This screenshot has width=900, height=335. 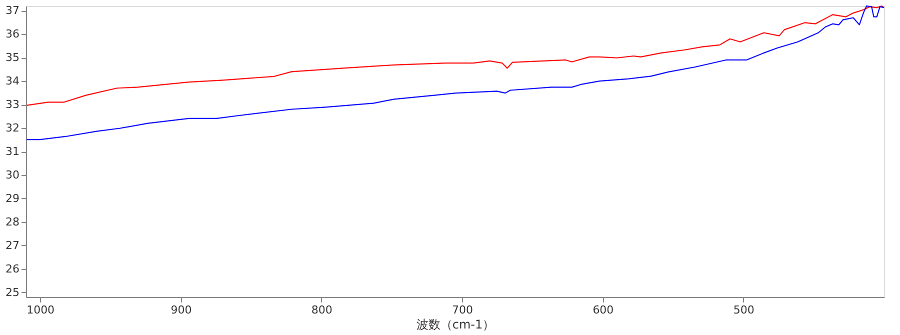 I want to click on y-tick-label: 31, so click(x=13, y=151).